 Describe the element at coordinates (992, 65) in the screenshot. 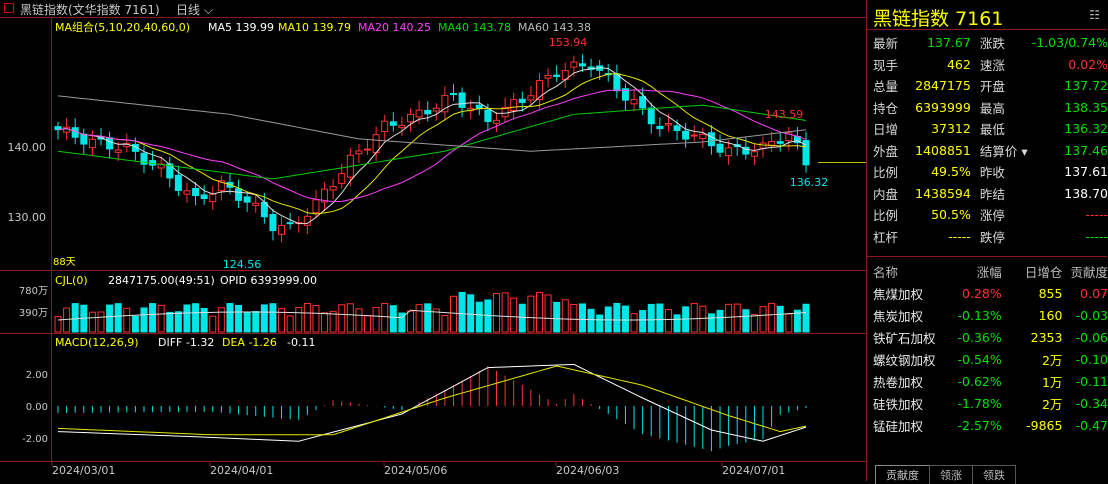

I see `quote-label: 速涨` at that location.